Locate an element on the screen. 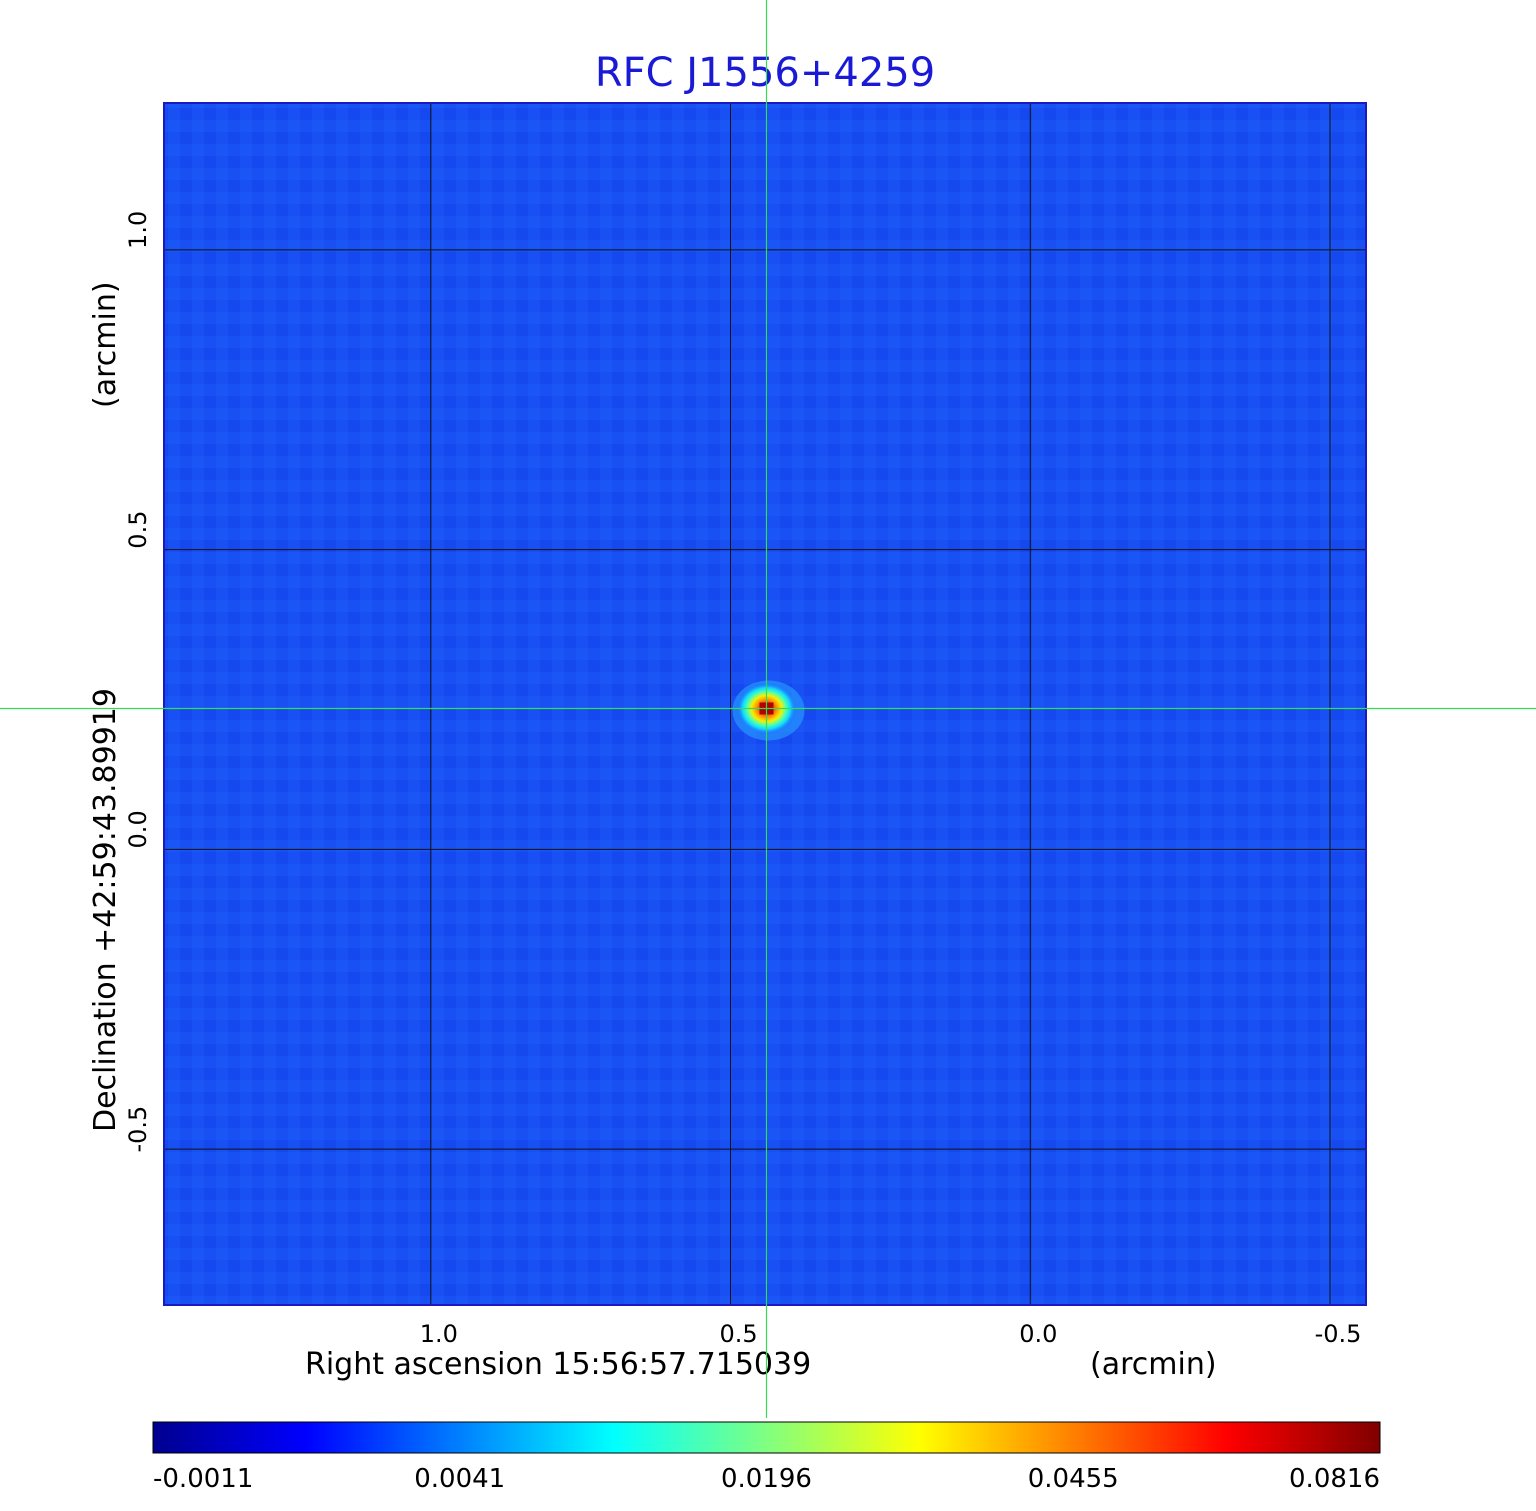 This screenshot has width=1536, height=1511. y-tick-label: -0.5 is located at coordinates (138, 1129).